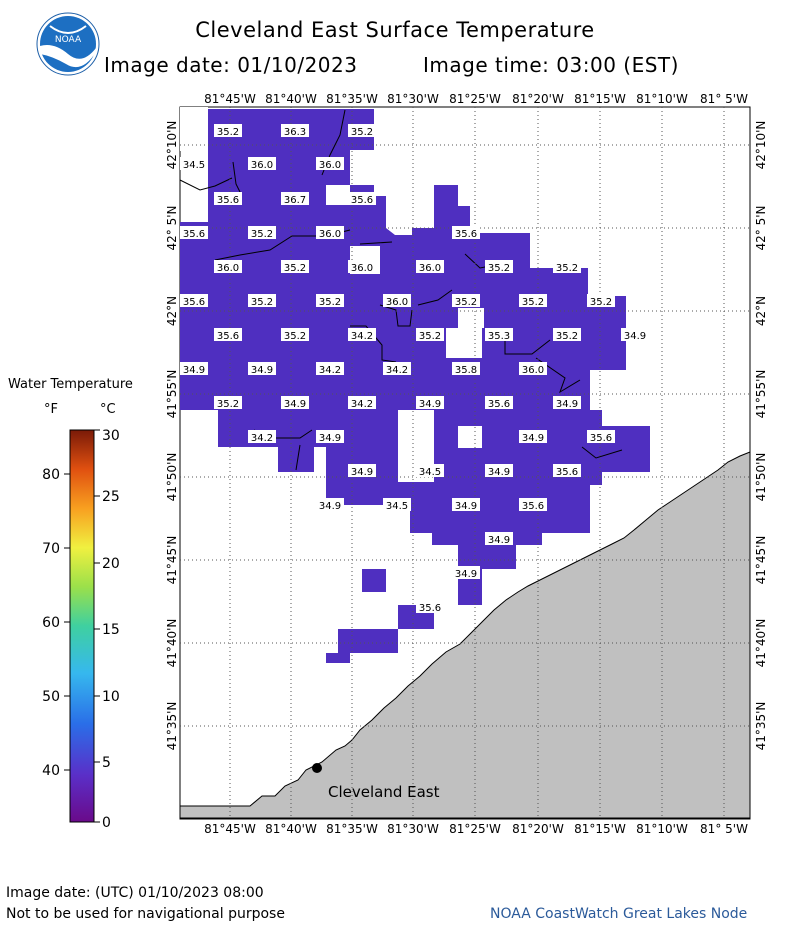 Image resolution: width=790 pixels, height=930 pixels. I want to click on legend-f-labels: 80 70 60 50 40, so click(51, 623).